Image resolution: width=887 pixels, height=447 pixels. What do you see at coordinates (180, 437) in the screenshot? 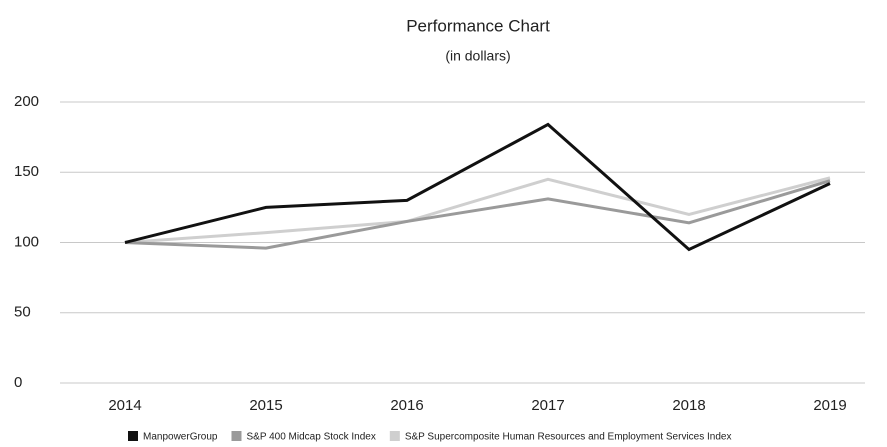
I see `legend-label: ManpowerGroup` at bounding box center [180, 437].